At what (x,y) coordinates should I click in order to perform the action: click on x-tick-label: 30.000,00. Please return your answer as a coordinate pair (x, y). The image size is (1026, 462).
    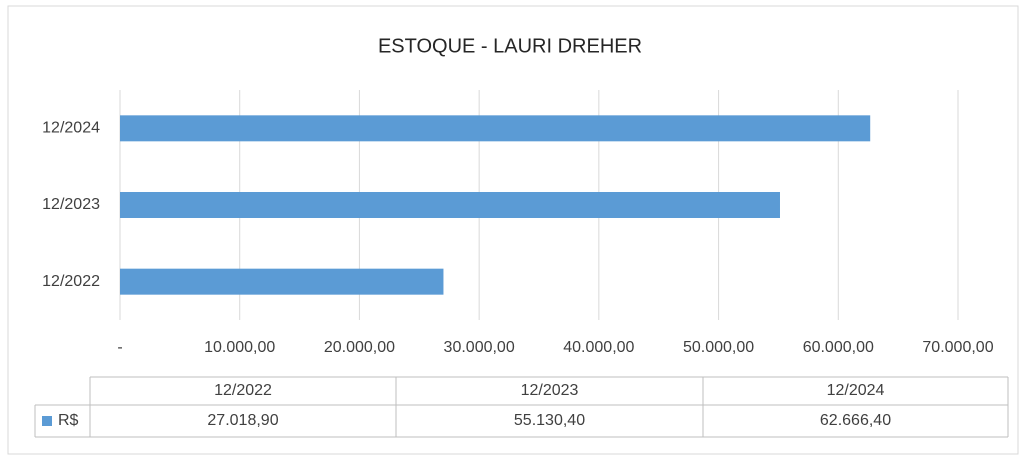
    Looking at the image, I should click on (479, 347).